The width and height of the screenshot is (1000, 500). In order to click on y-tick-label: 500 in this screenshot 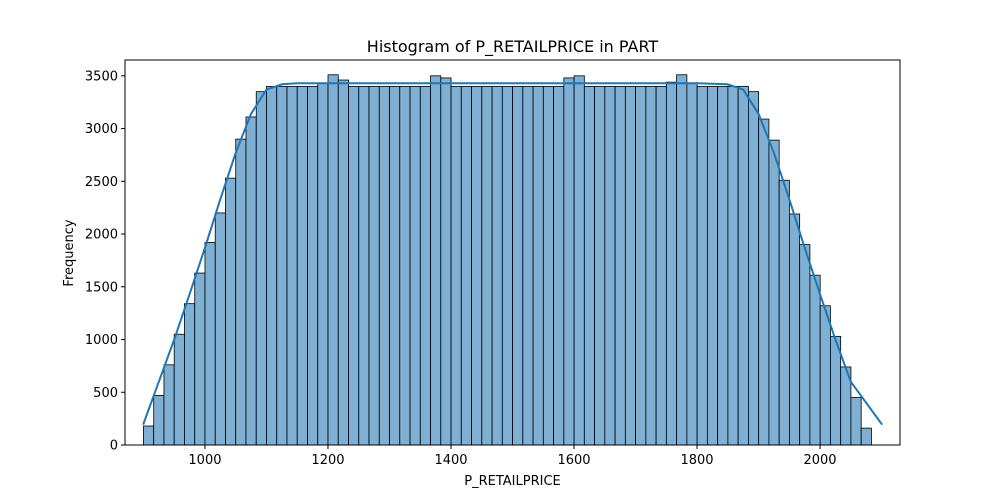, I will do `click(105, 393)`.